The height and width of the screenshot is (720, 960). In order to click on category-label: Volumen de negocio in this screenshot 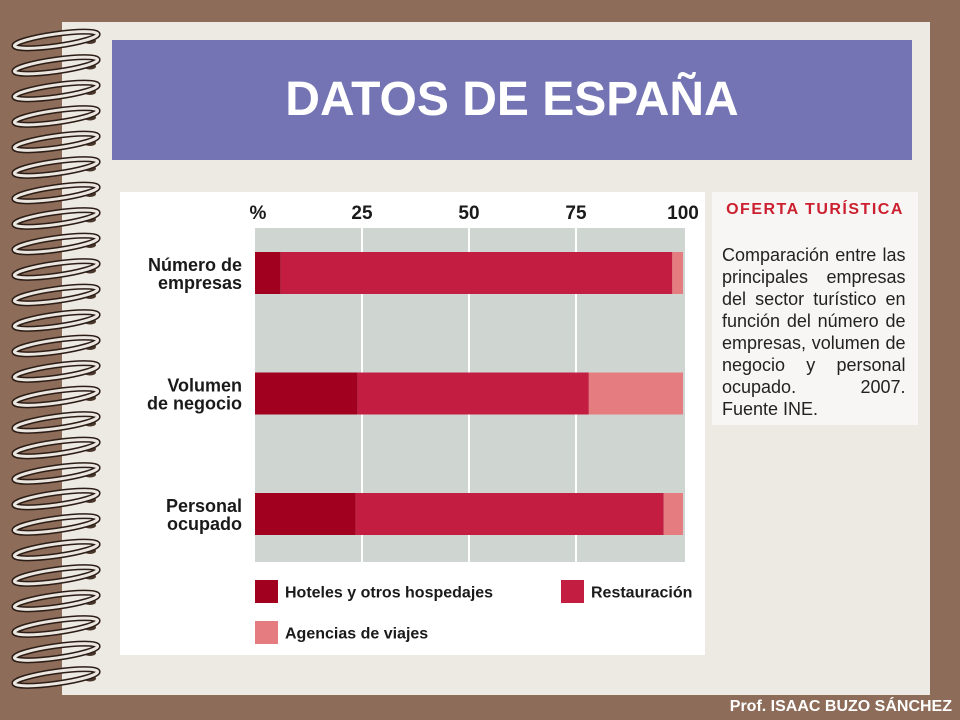, I will do `click(194, 395)`.